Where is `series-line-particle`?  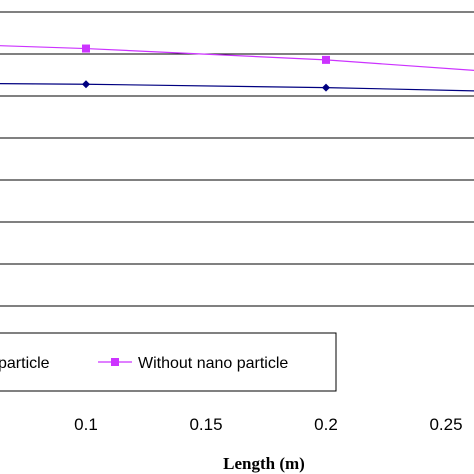
series-line-particle is located at coordinates (237, 87).